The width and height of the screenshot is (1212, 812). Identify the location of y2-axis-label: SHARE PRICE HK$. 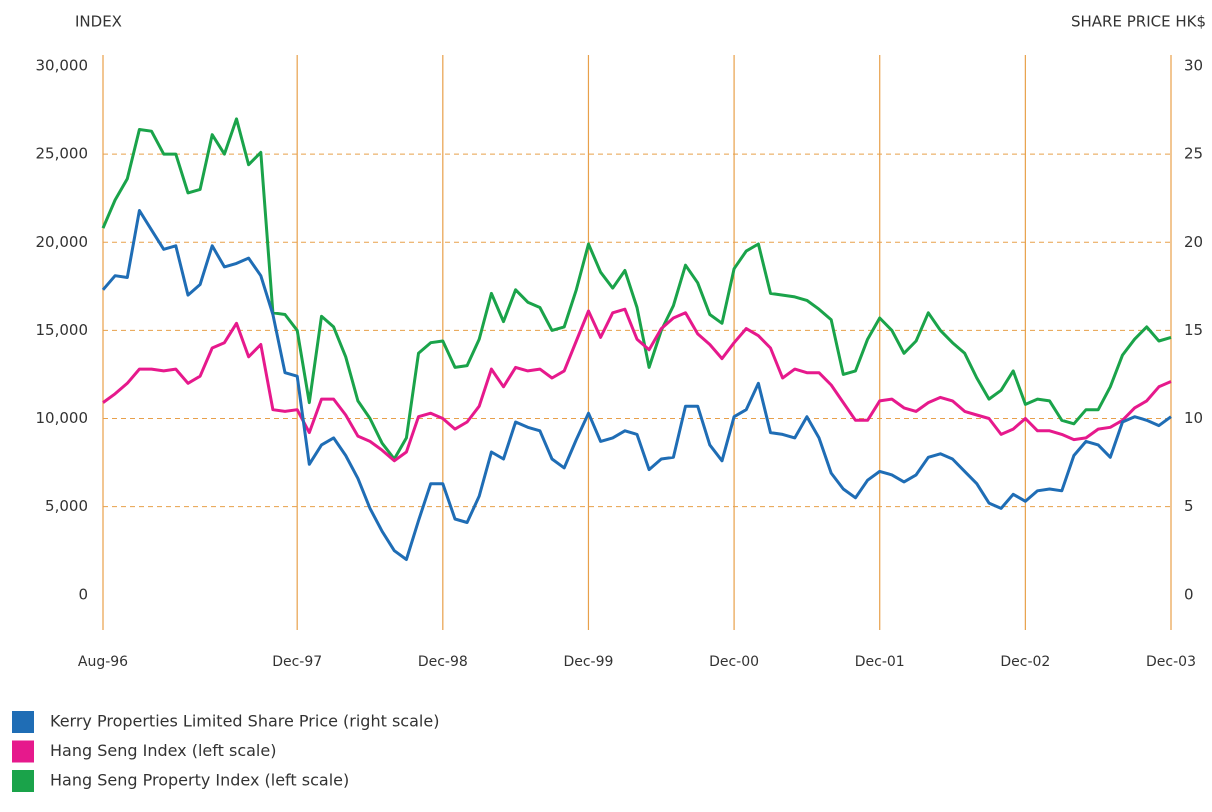
(1138, 22).